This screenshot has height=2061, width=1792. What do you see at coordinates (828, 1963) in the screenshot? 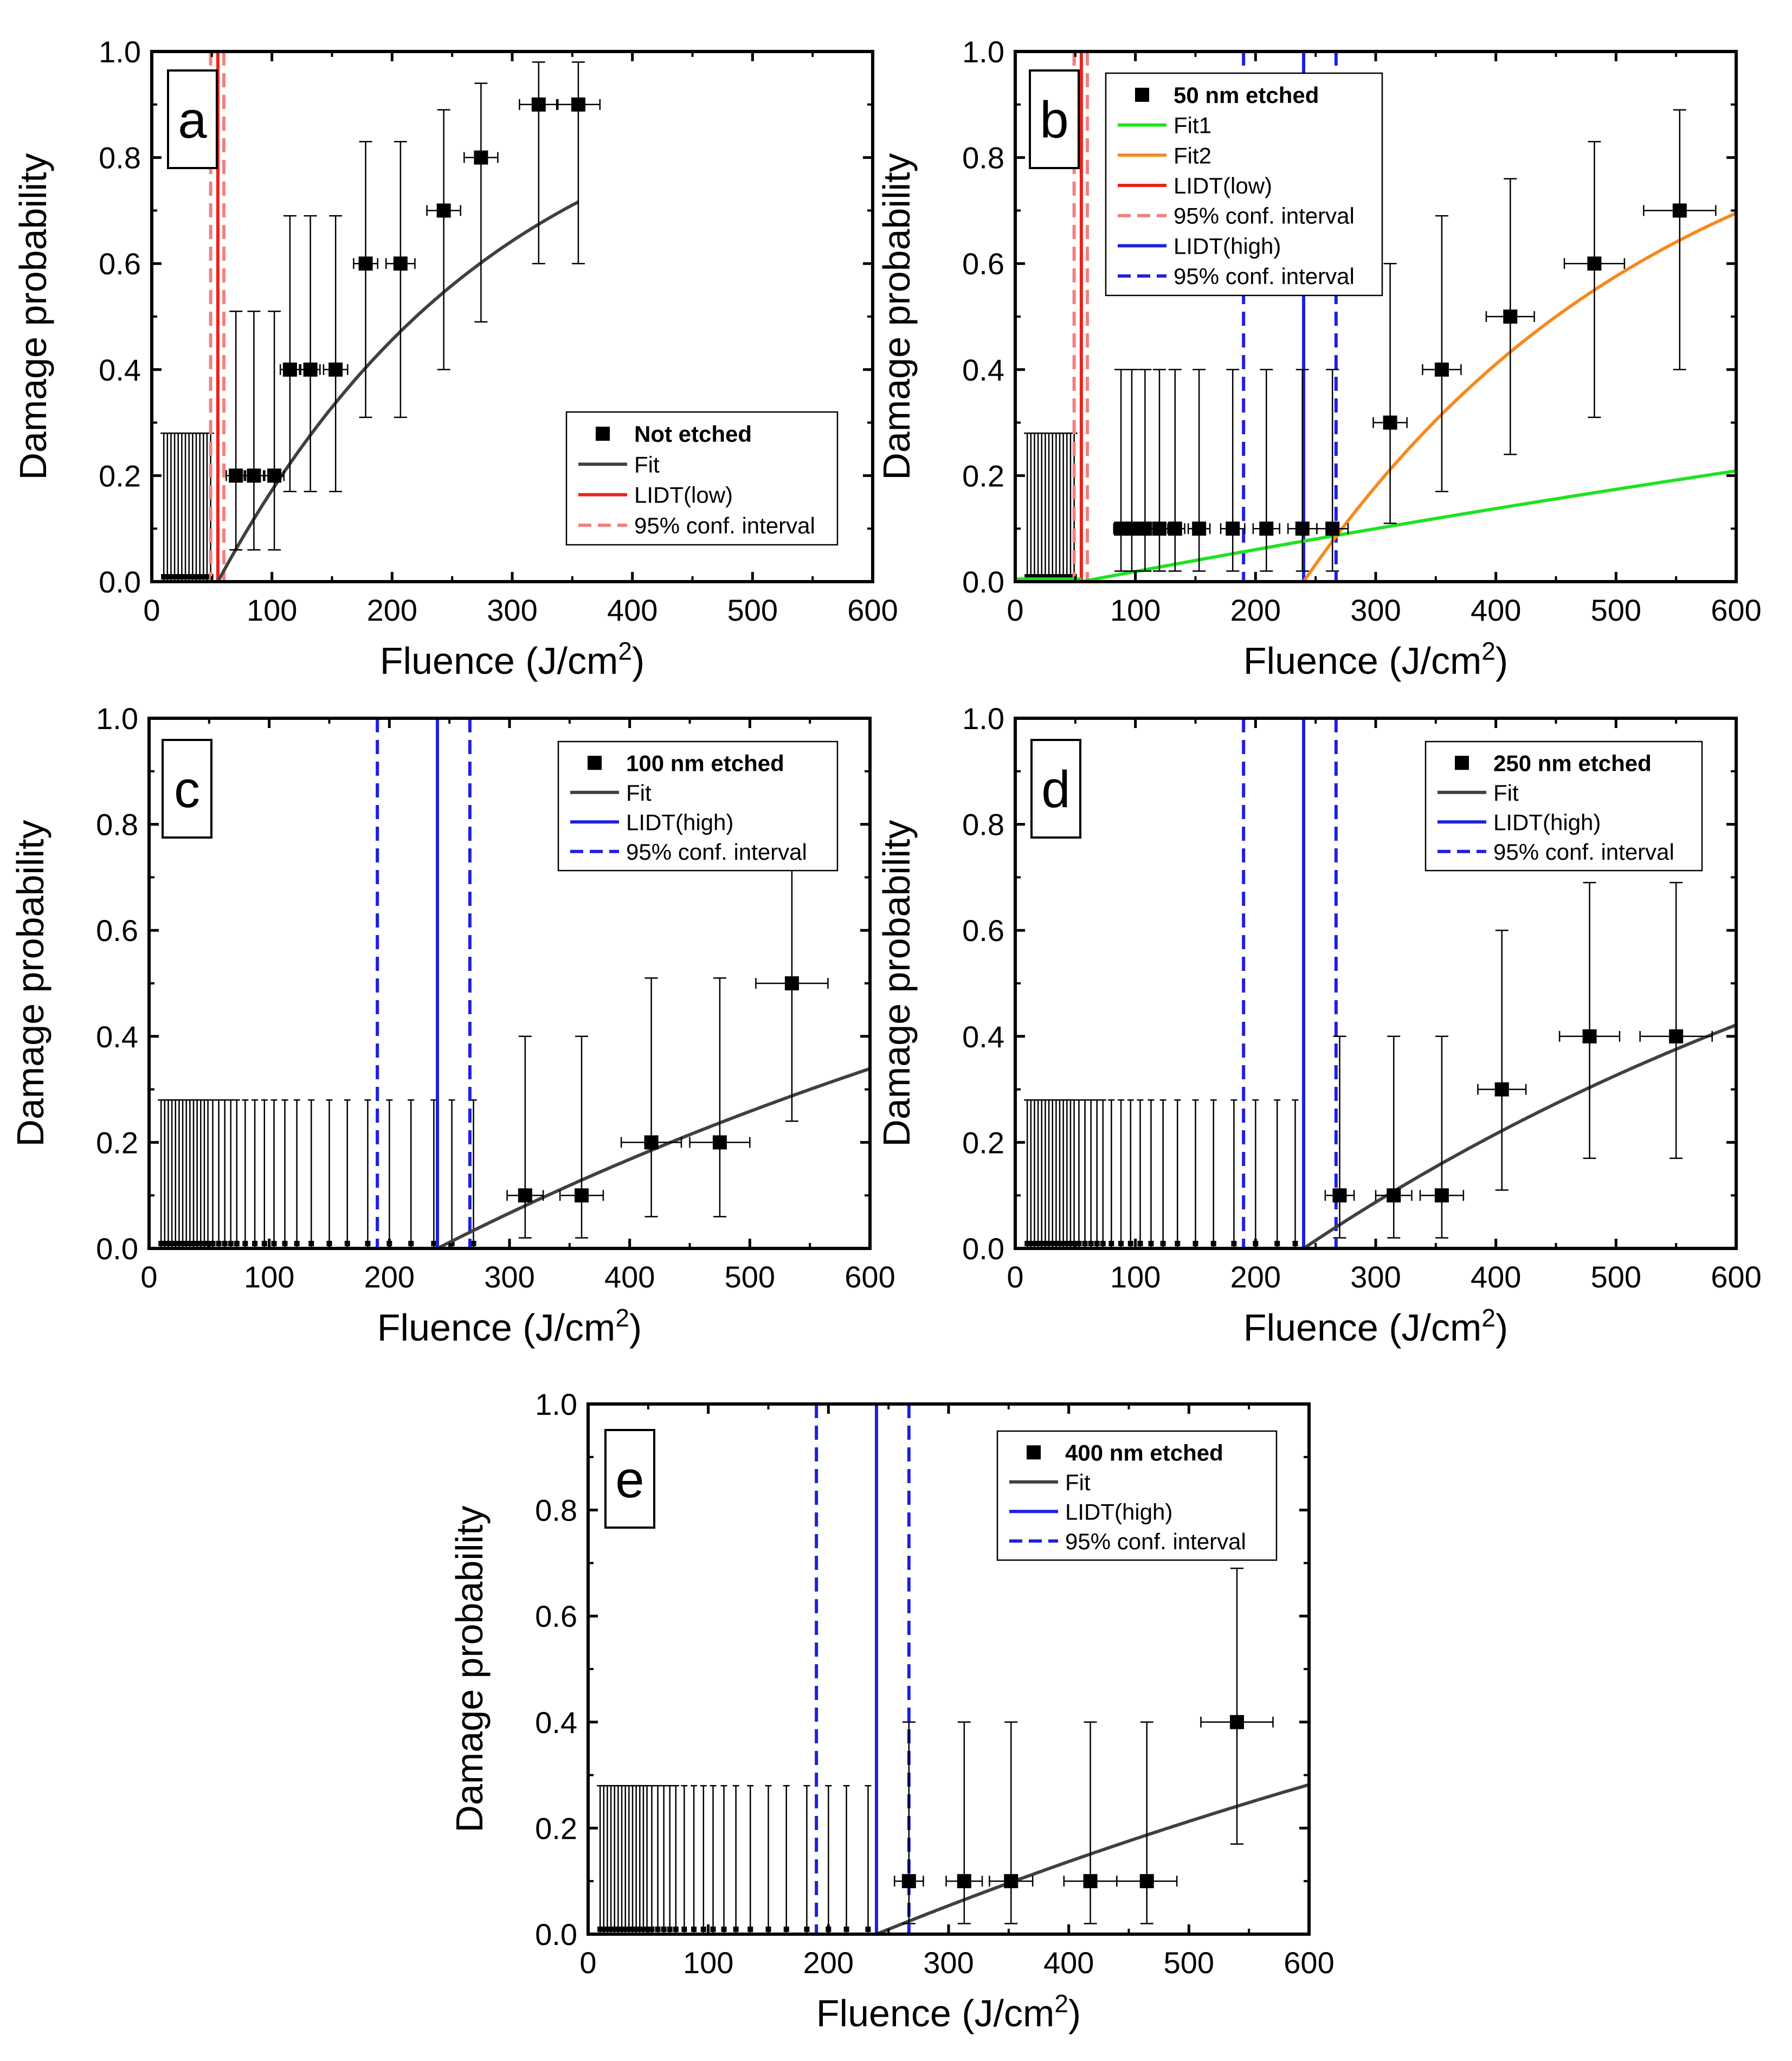
I see `x-tick-label: 200` at bounding box center [828, 1963].